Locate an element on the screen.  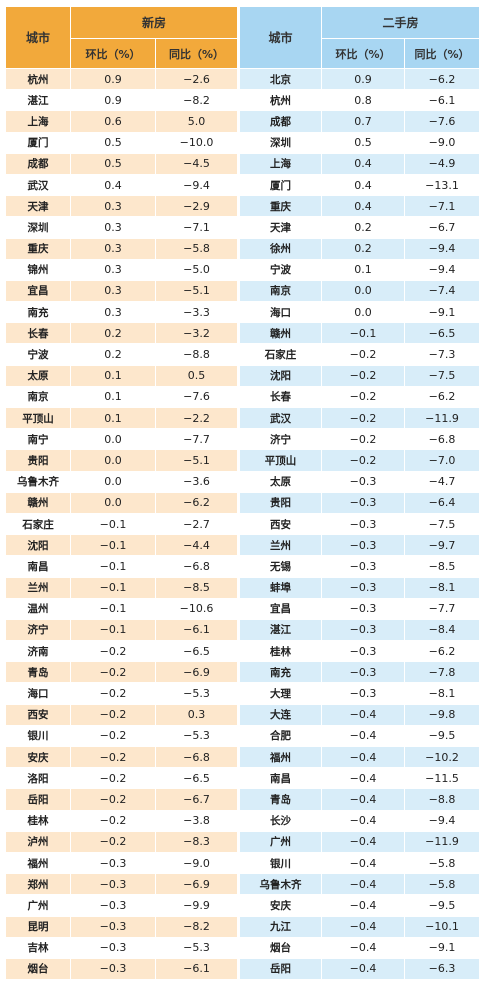
city-cell: 赣州 is located at coordinates (38, 502).